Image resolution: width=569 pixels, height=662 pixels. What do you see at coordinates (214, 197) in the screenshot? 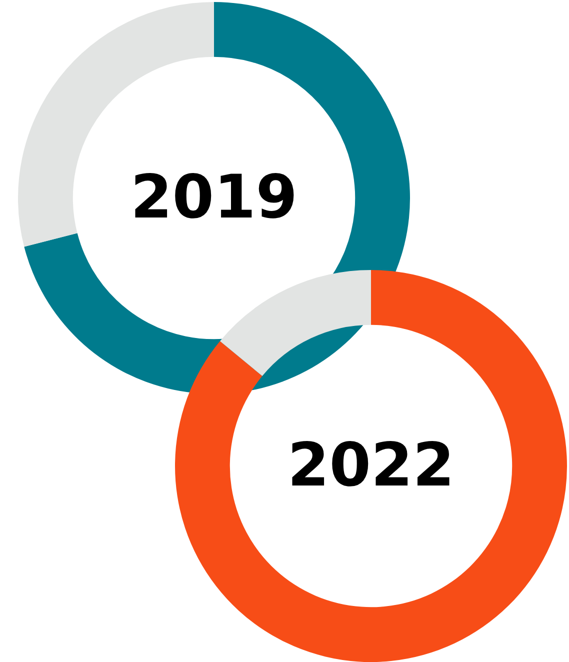
I see `text: 2019` at bounding box center [214, 197].